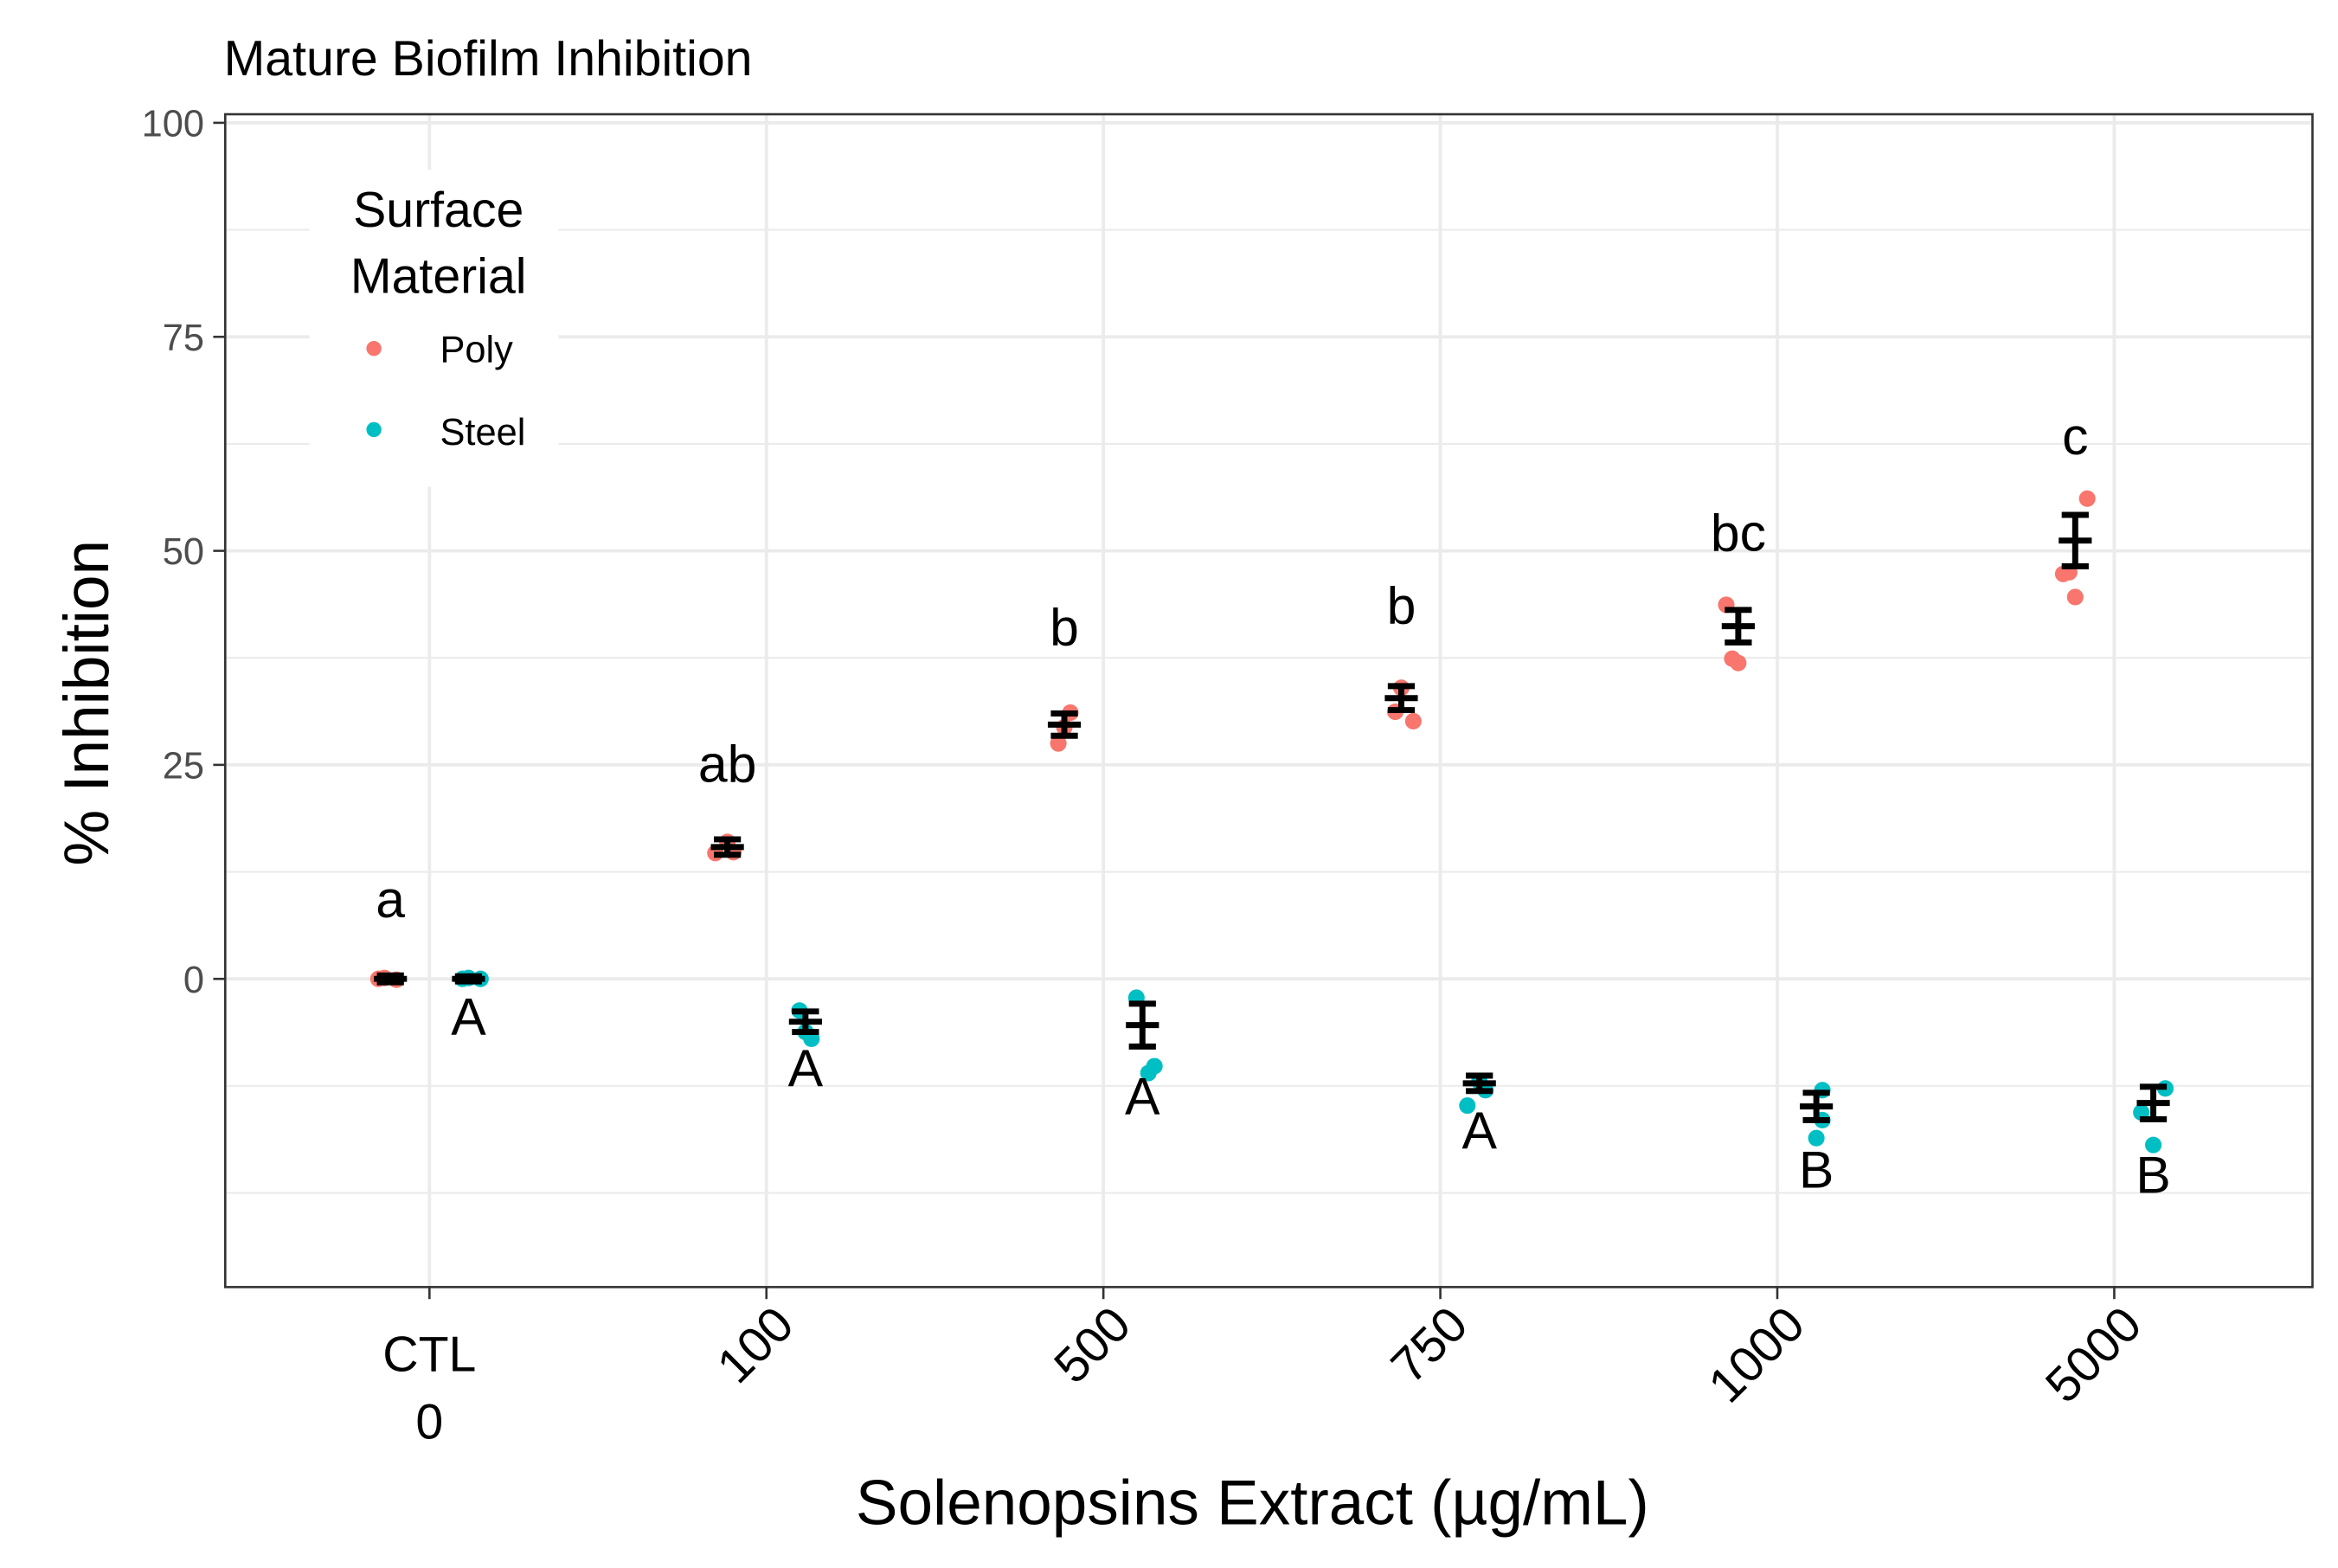  What do you see at coordinates (429, 1422) in the screenshot?
I see `x-tick-label: 0` at bounding box center [429, 1422].